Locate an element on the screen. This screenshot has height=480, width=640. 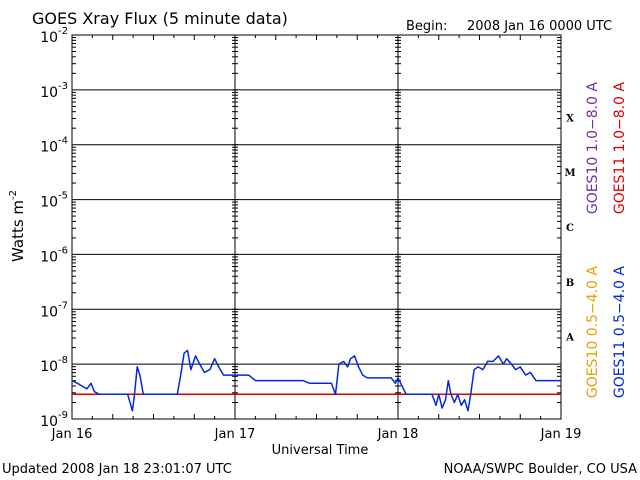
y-axis-title-text: Watts m is located at coordinates (18, 231).